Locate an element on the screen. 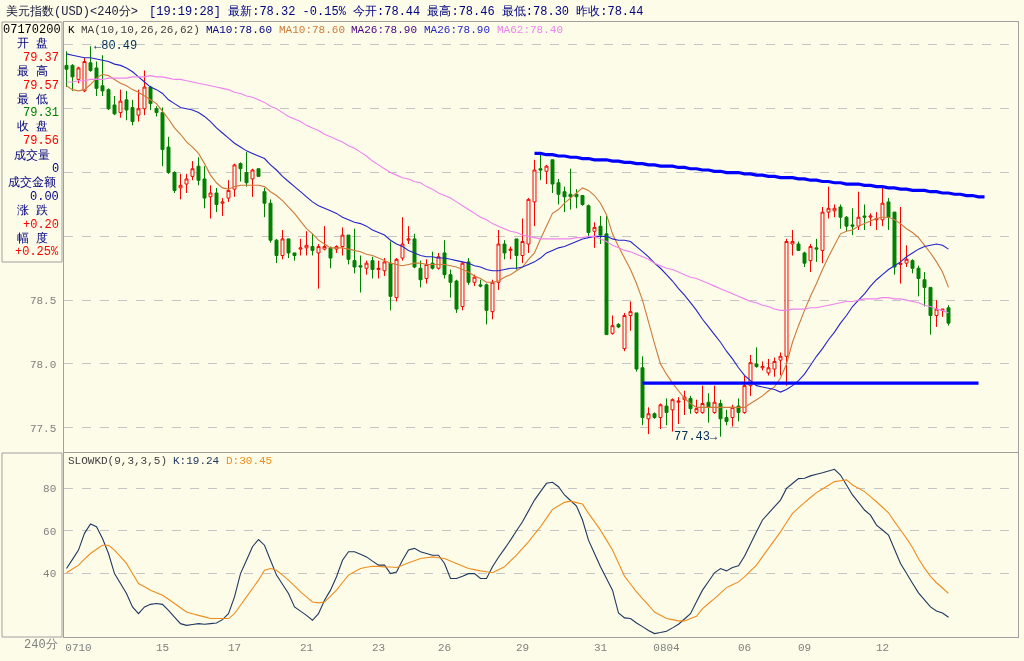 Image resolution: width=1024 pixels, height=661 pixels. y-tick-label: 77.5 is located at coordinates (43, 428).